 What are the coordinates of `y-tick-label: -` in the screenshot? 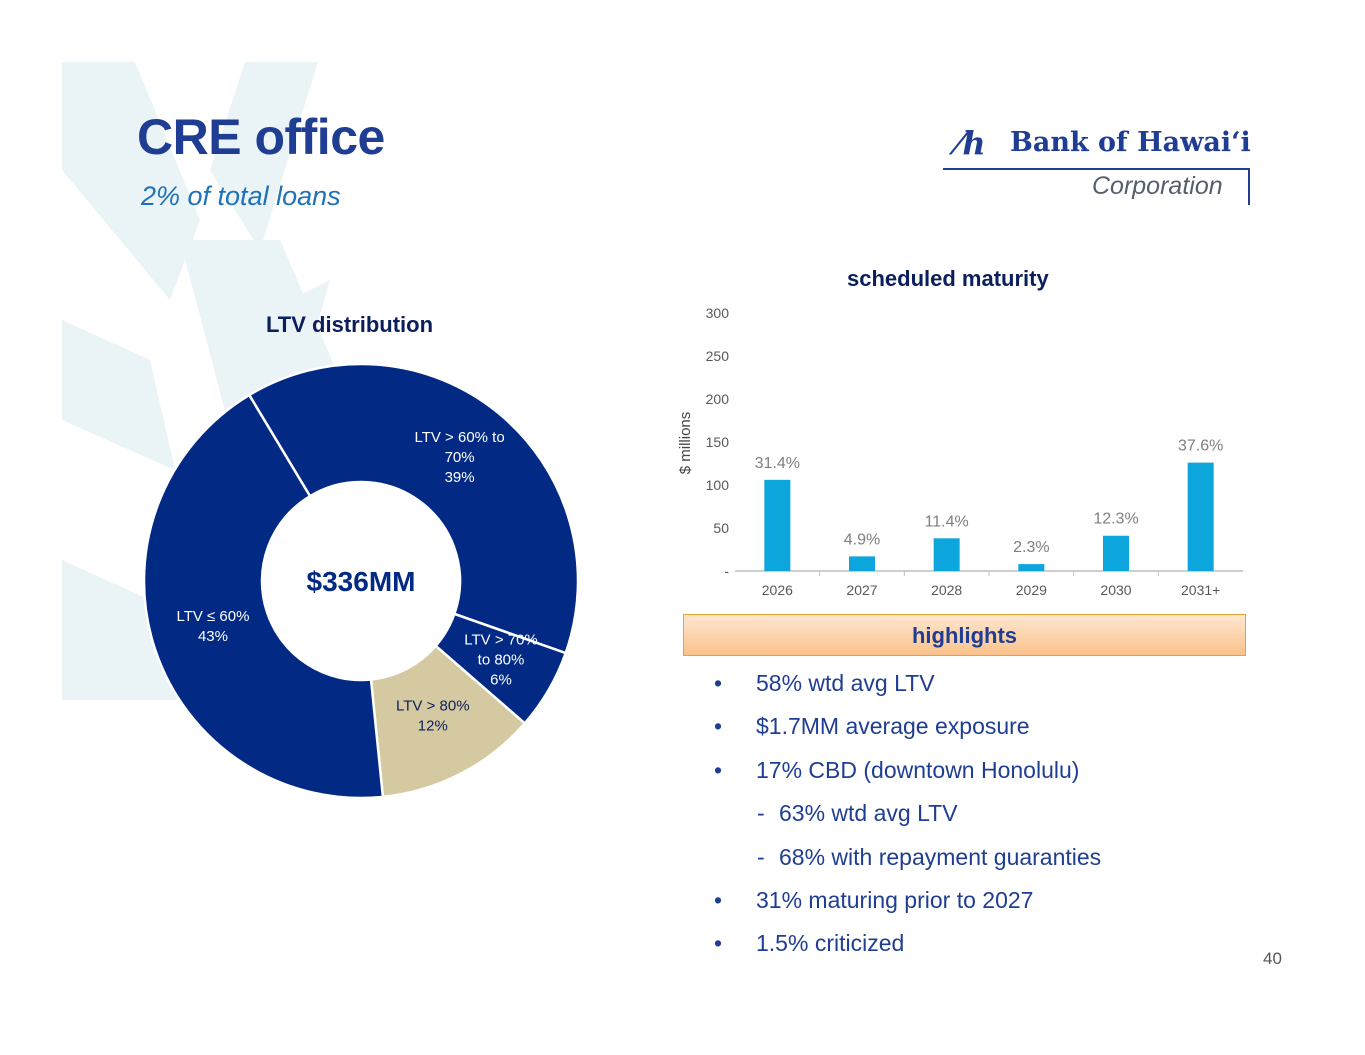 It's located at (726, 571).